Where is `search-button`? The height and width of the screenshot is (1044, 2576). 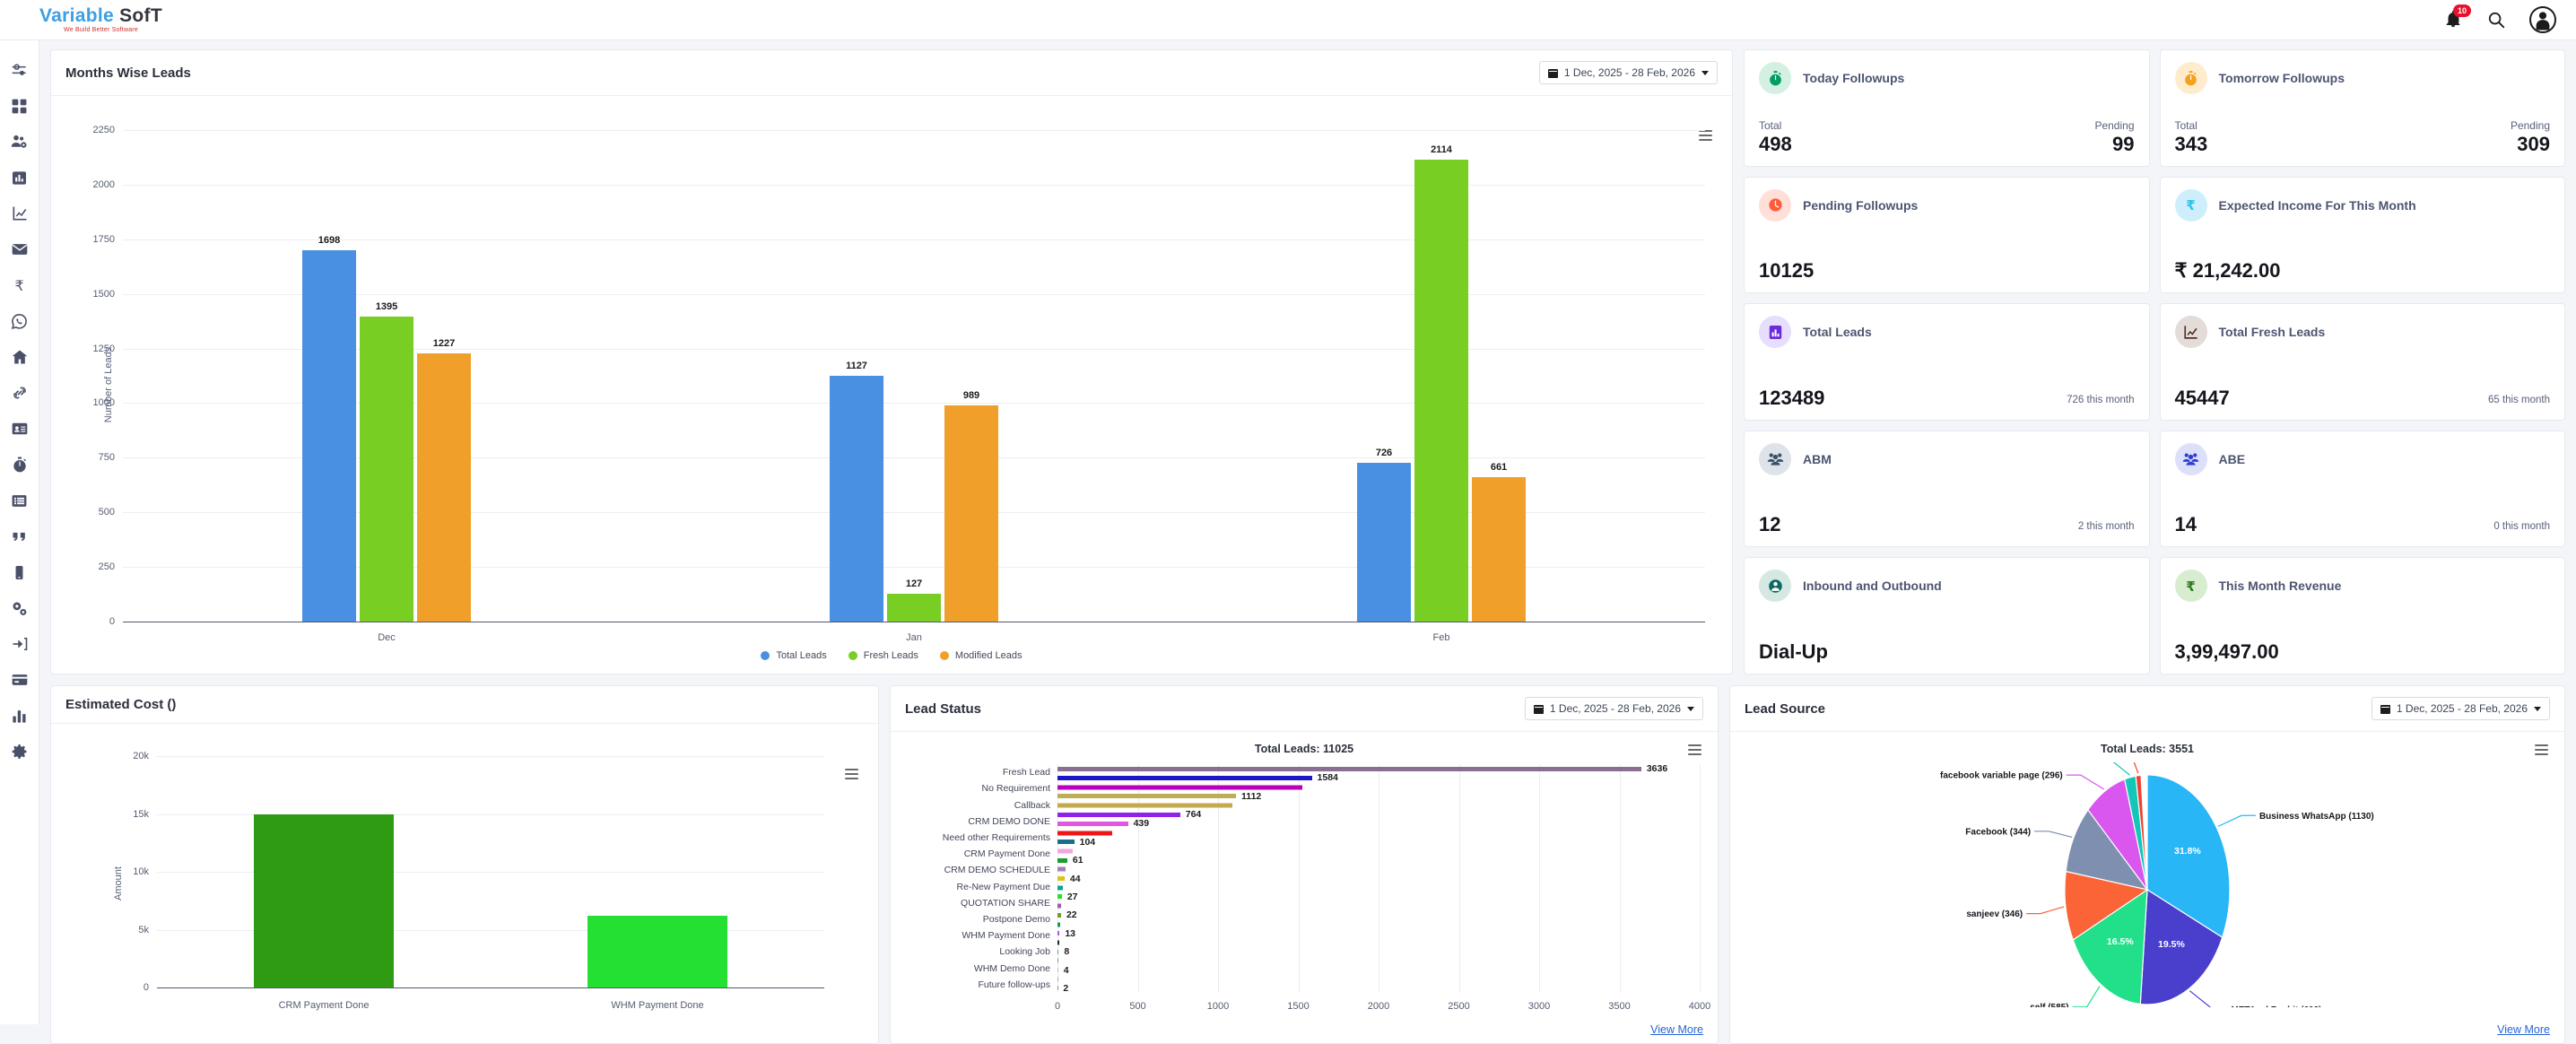
search-button is located at coordinates (2496, 20).